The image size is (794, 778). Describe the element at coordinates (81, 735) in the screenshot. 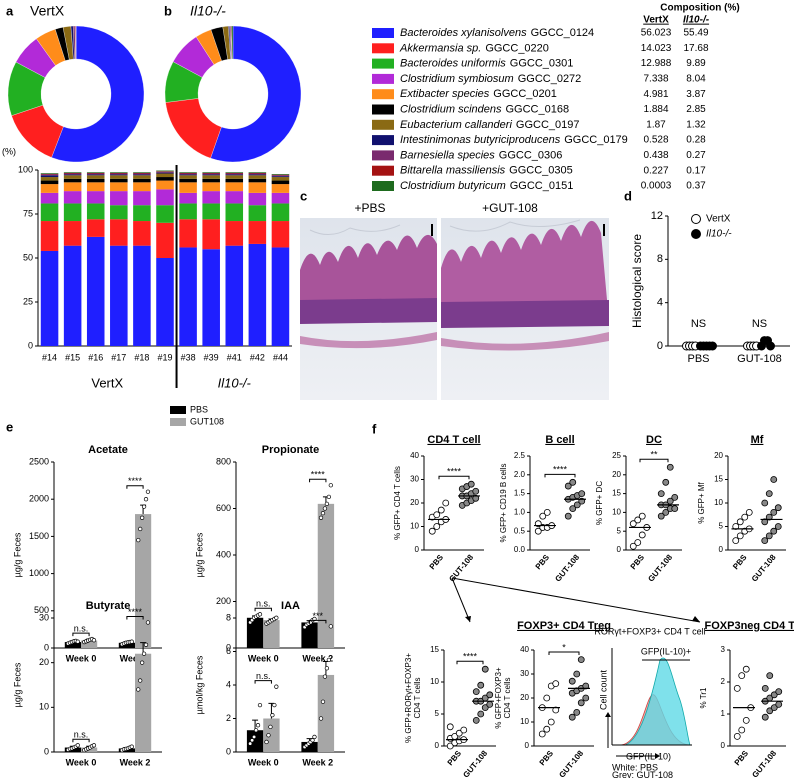

I see `significance-label: n.s.` at that location.